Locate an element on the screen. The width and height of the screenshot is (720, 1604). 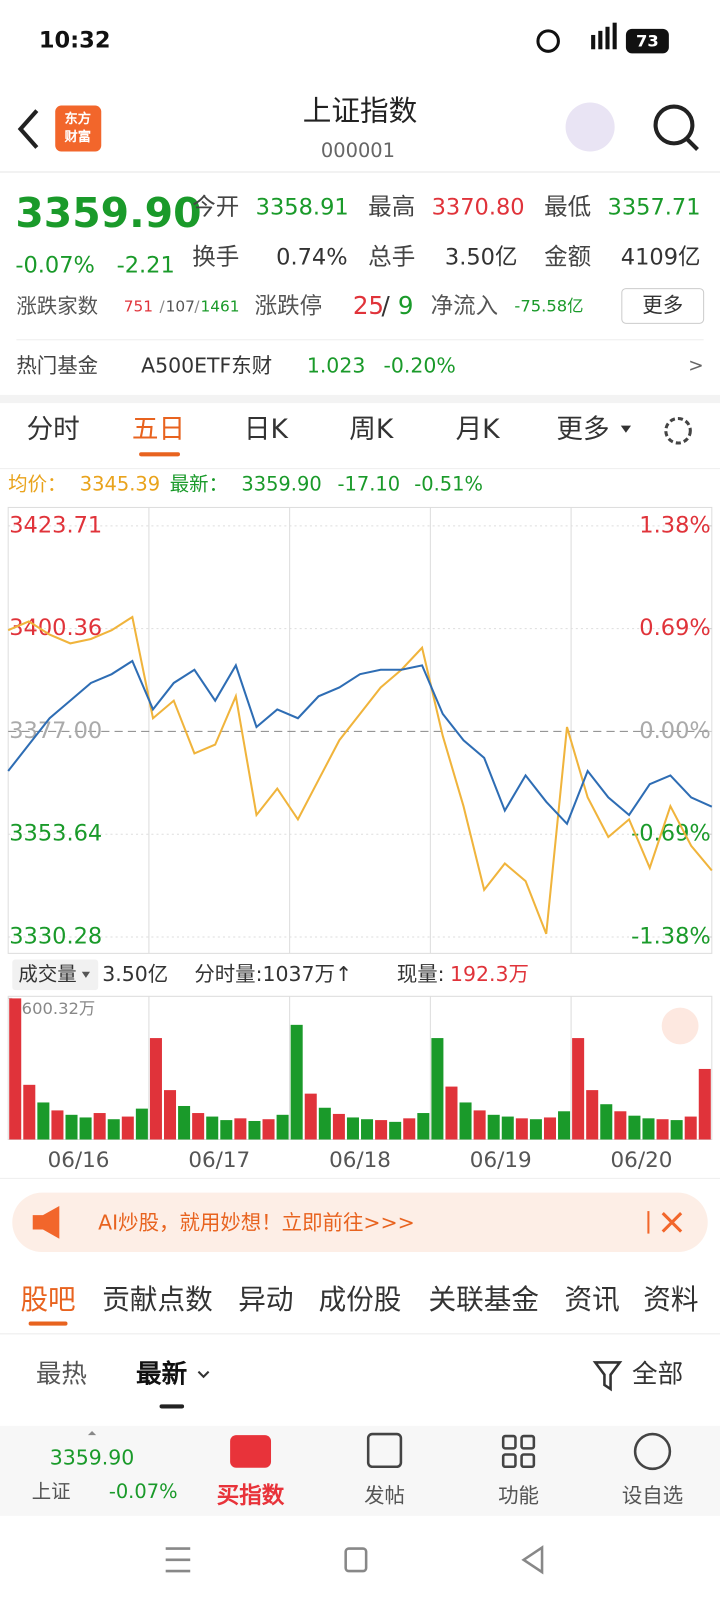
filter-label: 全部 is located at coordinates (657, 1375).